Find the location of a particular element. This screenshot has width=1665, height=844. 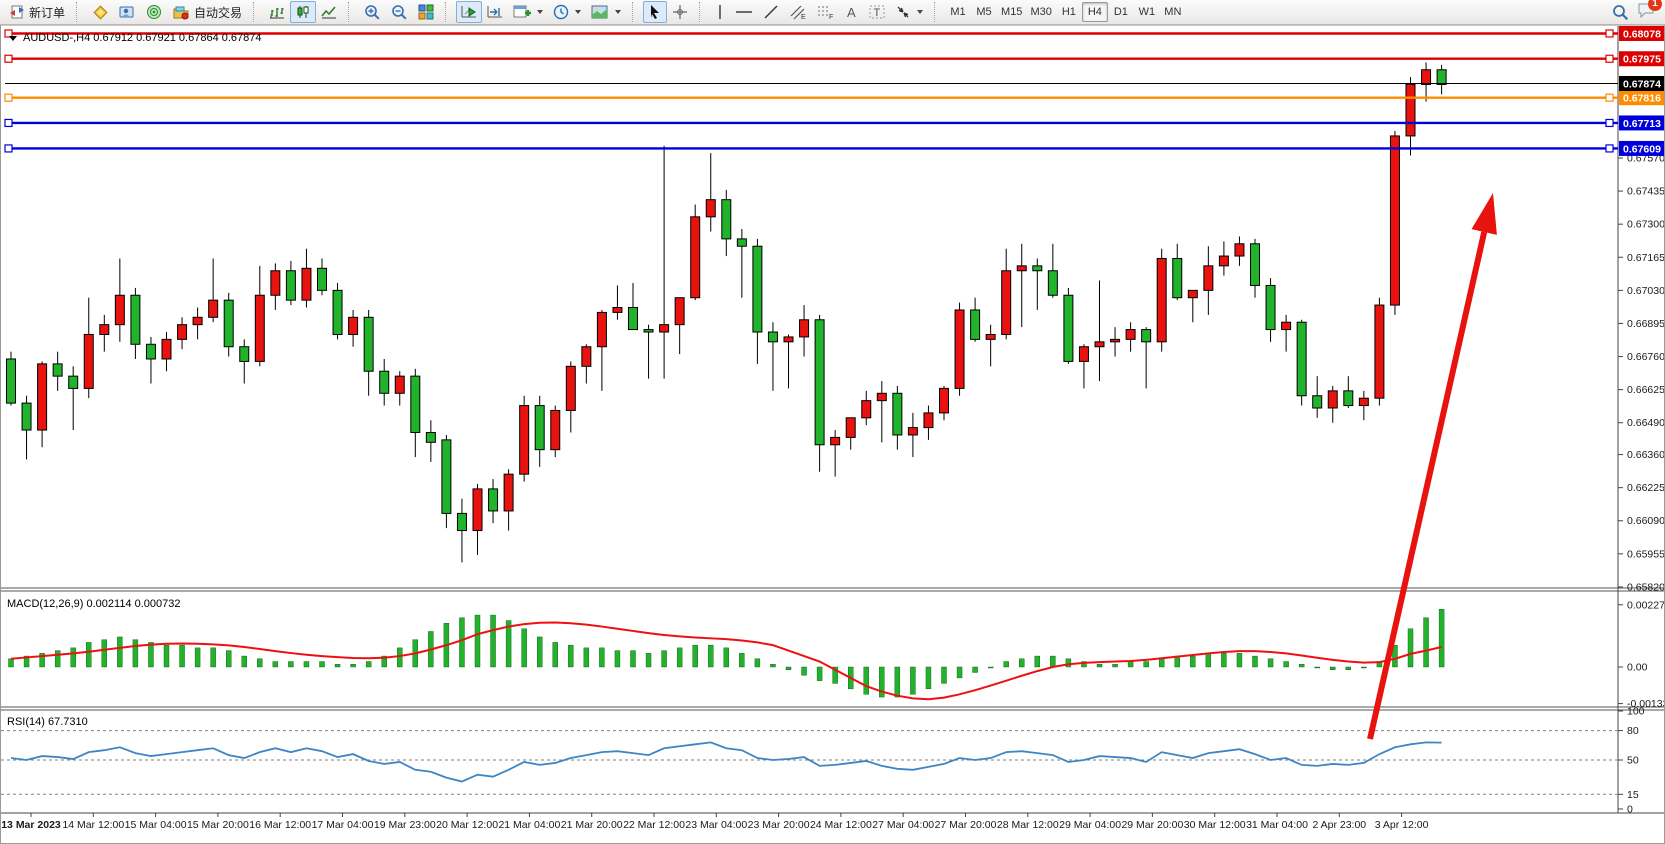

toolbar-separator is located at coordinates (635, 12).